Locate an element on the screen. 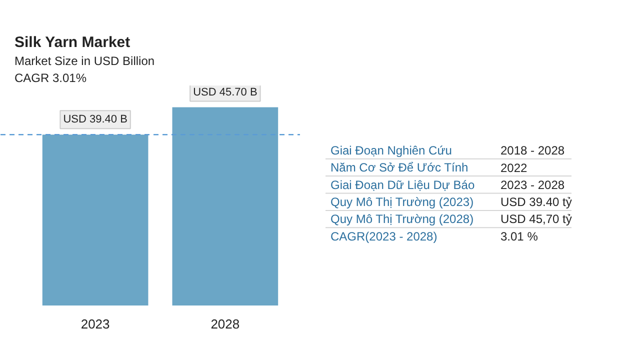 The width and height of the screenshot is (639, 363). chart-title: Silk Yarn Market is located at coordinates (72, 42).